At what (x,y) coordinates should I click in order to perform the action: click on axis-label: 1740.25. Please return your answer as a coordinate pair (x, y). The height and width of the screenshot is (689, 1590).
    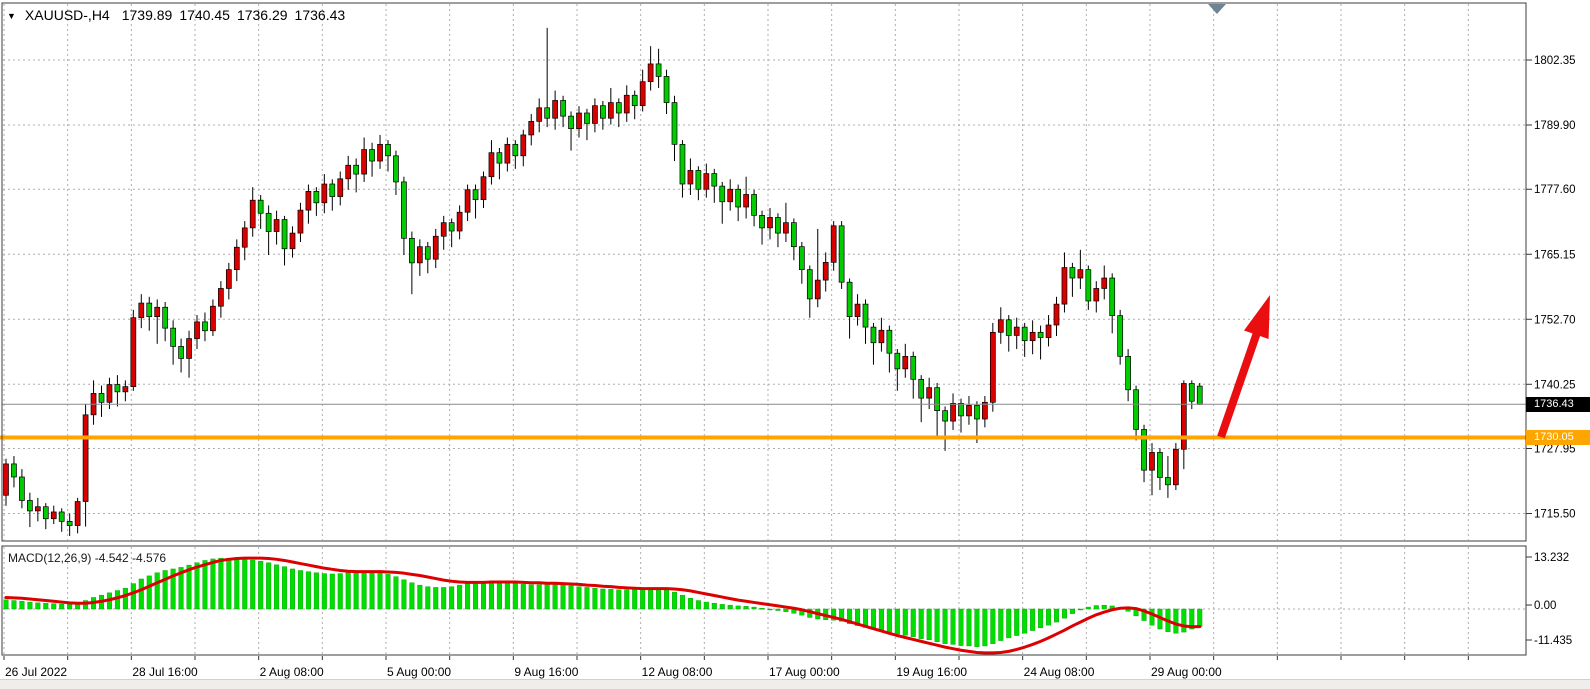
    Looking at the image, I should click on (1555, 385).